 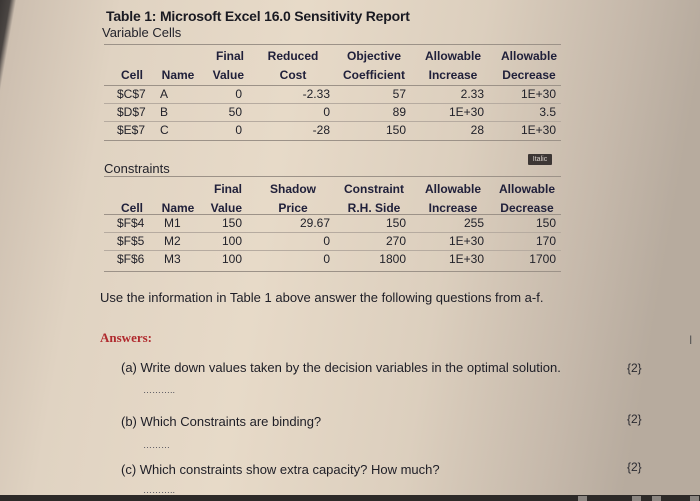 I want to click on taskbar, so click(x=350, y=498).